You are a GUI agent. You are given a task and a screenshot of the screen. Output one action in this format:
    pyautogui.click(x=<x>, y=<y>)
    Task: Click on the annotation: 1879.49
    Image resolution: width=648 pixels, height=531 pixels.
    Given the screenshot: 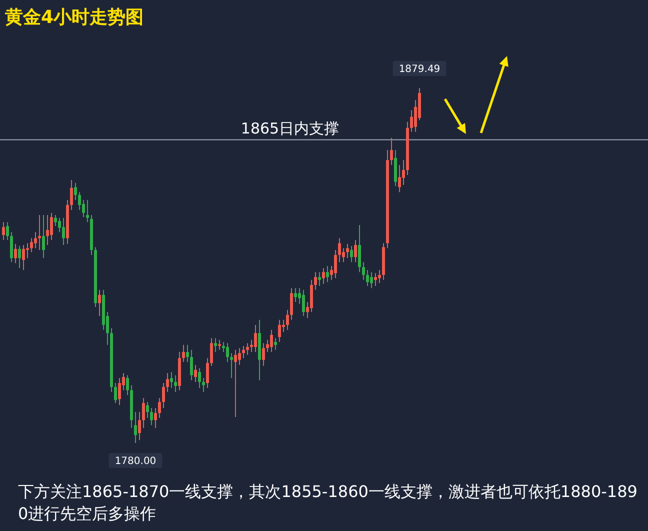 What is the action you would take?
    pyautogui.click(x=419, y=69)
    